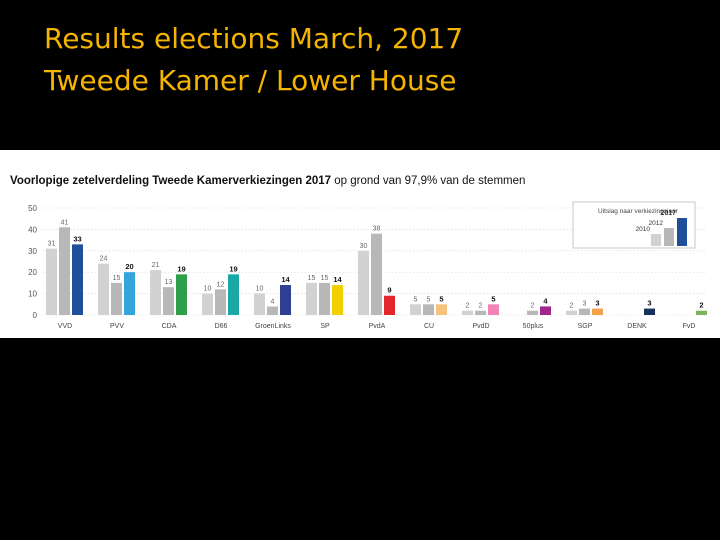  Describe the element at coordinates (32, 294) in the screenshot. I see `y-tick-label: 10` at that location.